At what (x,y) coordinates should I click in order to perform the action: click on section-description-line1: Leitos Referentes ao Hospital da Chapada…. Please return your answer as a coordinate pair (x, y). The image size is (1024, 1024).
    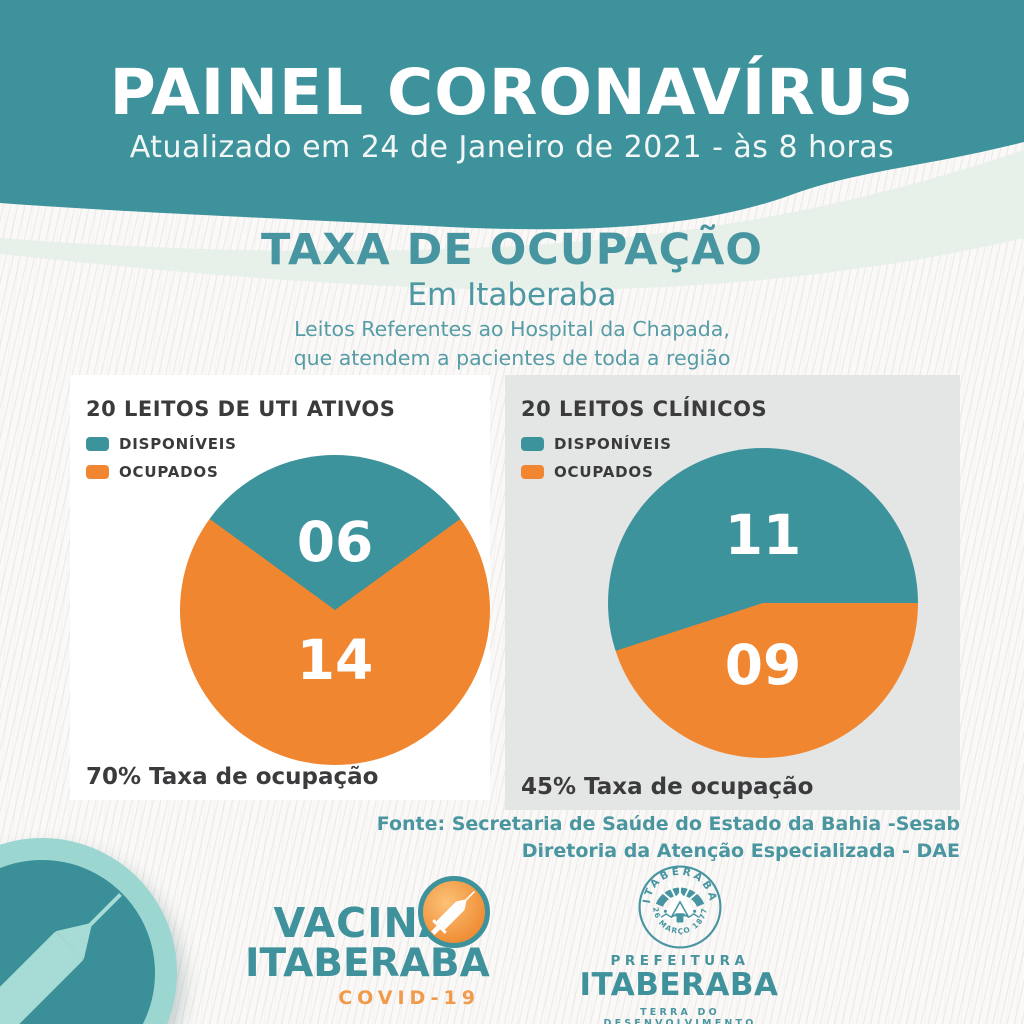
    Looking at the image, I should click on (512, 329).